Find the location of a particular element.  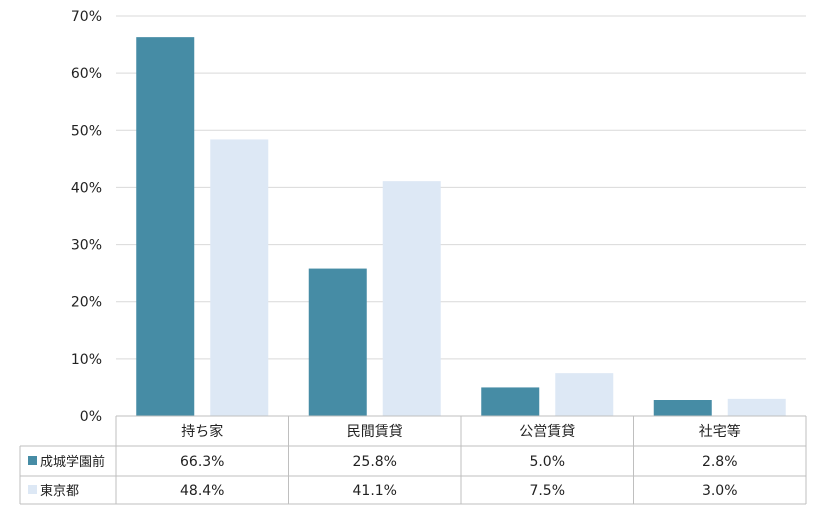

series-name: 成城学園前 is located at coordinates (72, 462).